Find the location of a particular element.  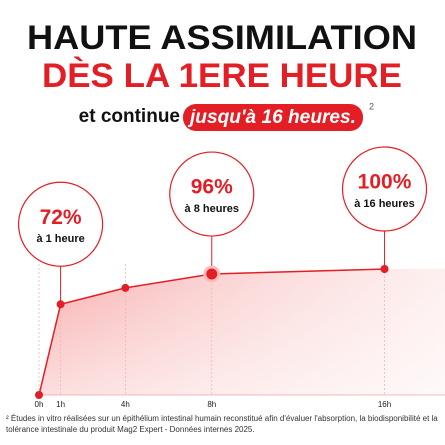

point-note: à 16 heures is located at coordinates (384, 204).